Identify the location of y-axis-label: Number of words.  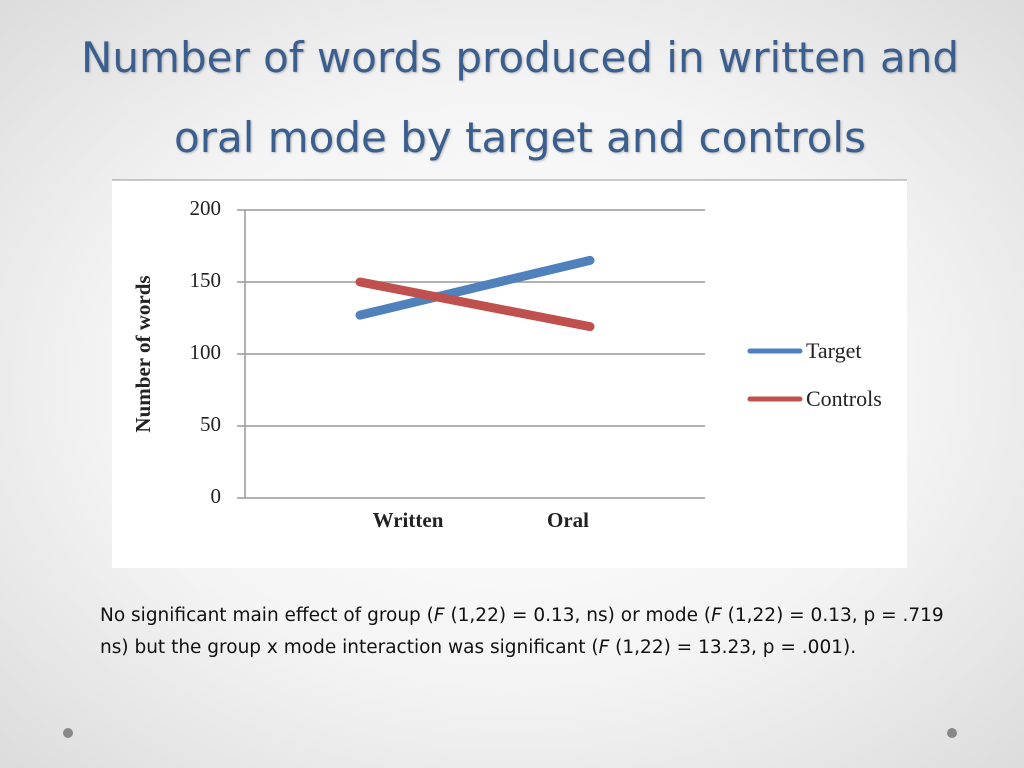
(143, 353).